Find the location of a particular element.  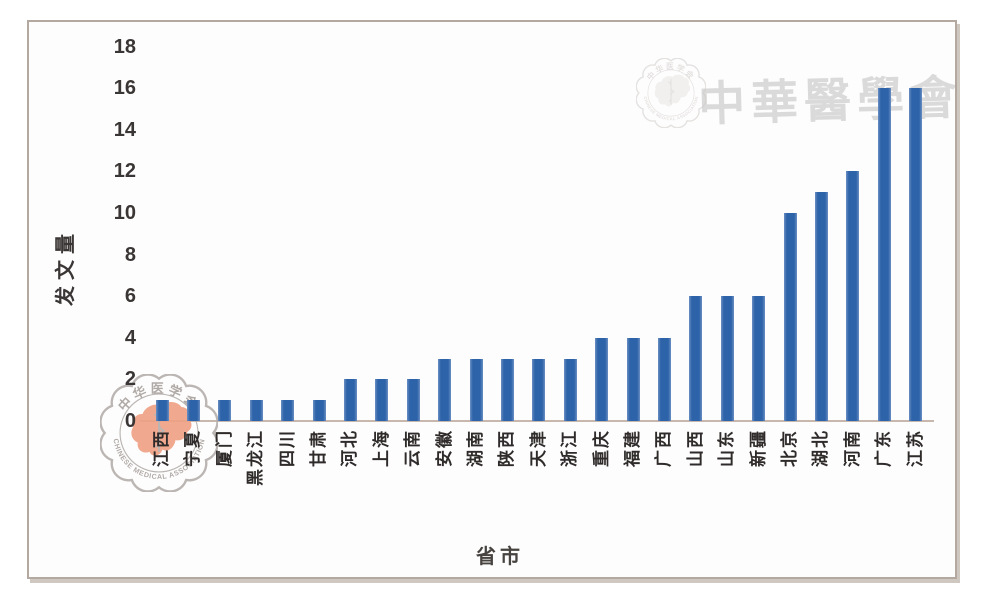

x-tick-label: 江苏 is located at coordinates (915, 448).